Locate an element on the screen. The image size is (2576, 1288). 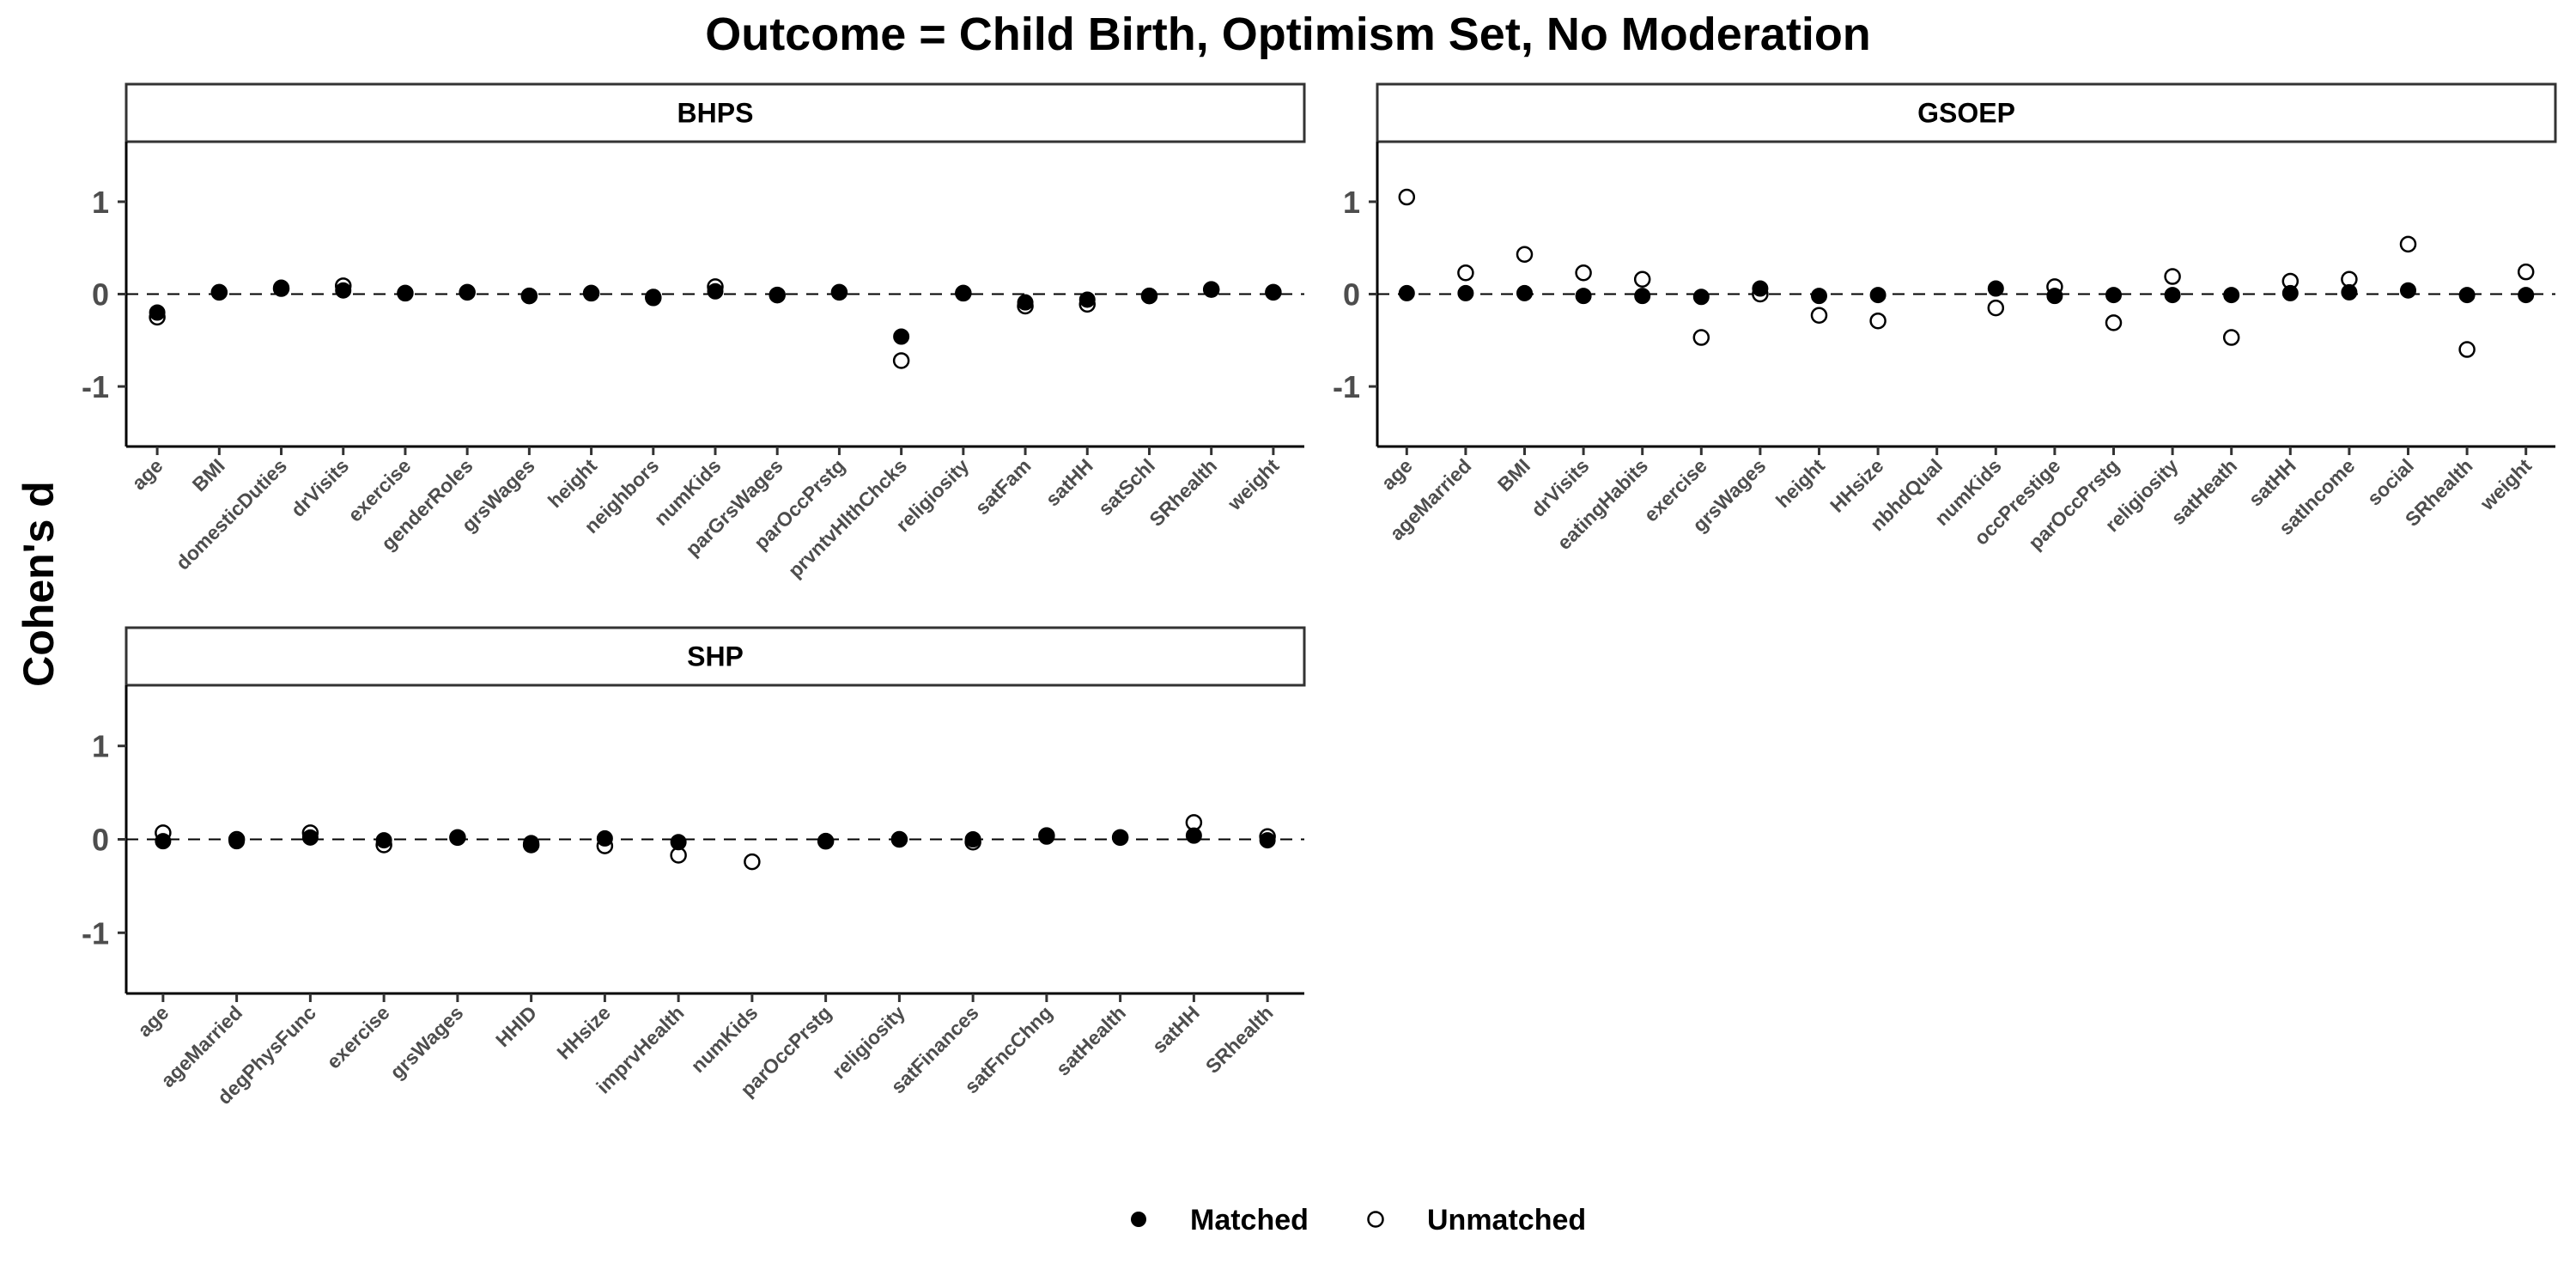
facet-strip-label: SHP is located at coordinates (715, 656).